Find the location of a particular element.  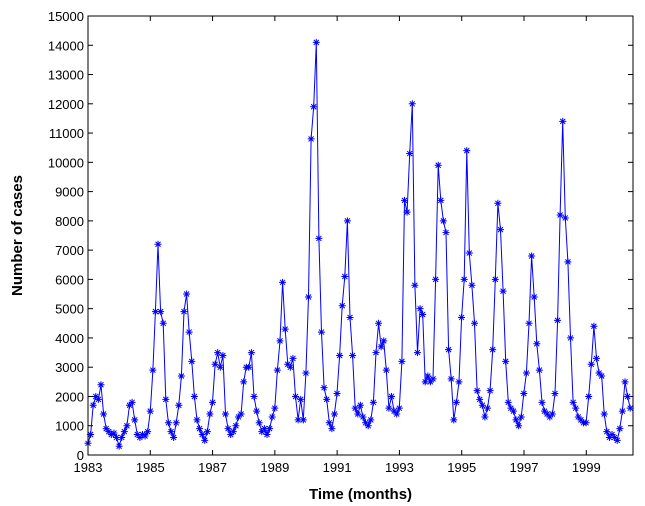

y-tick-label-14000: 14000 is located at coordinates (66, 45).